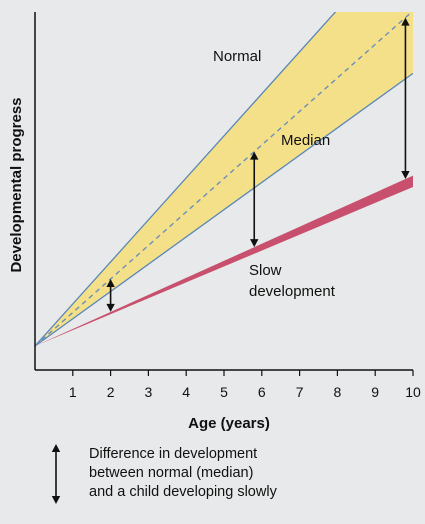 This screenshot has width=425, height=524. What do you see at coordinates (262, 392) in the screenshot?
I see `x-tick-label-6: 6` at bounding box center [262, 392].